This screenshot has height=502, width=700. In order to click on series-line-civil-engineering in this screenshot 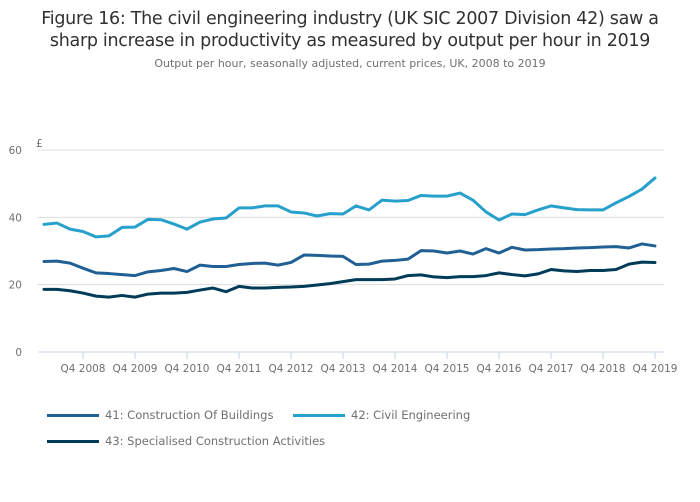, I will do `click(349, 207)`.